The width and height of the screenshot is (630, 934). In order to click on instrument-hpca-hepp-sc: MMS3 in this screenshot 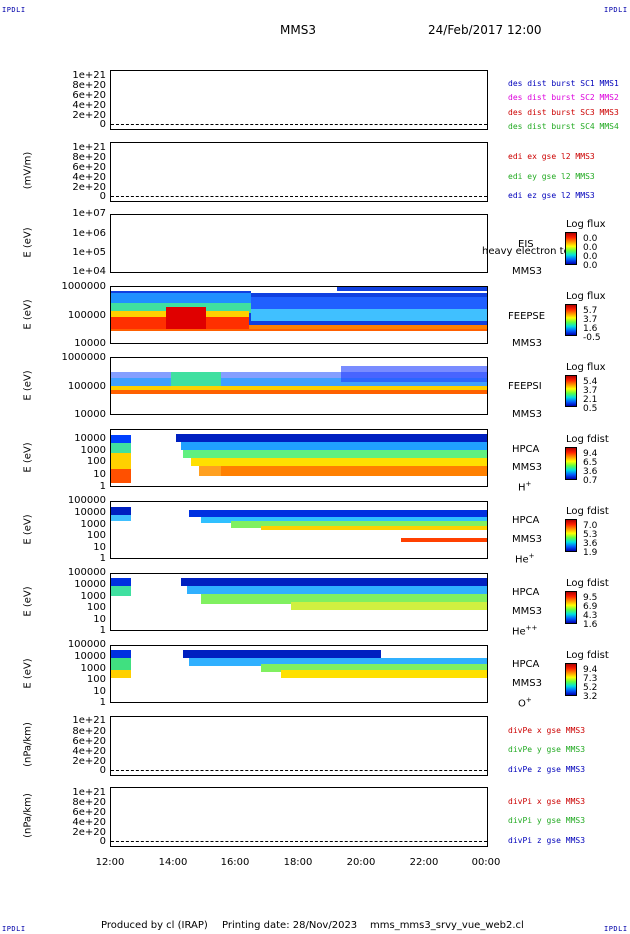, I will do `click(527, 611)`.